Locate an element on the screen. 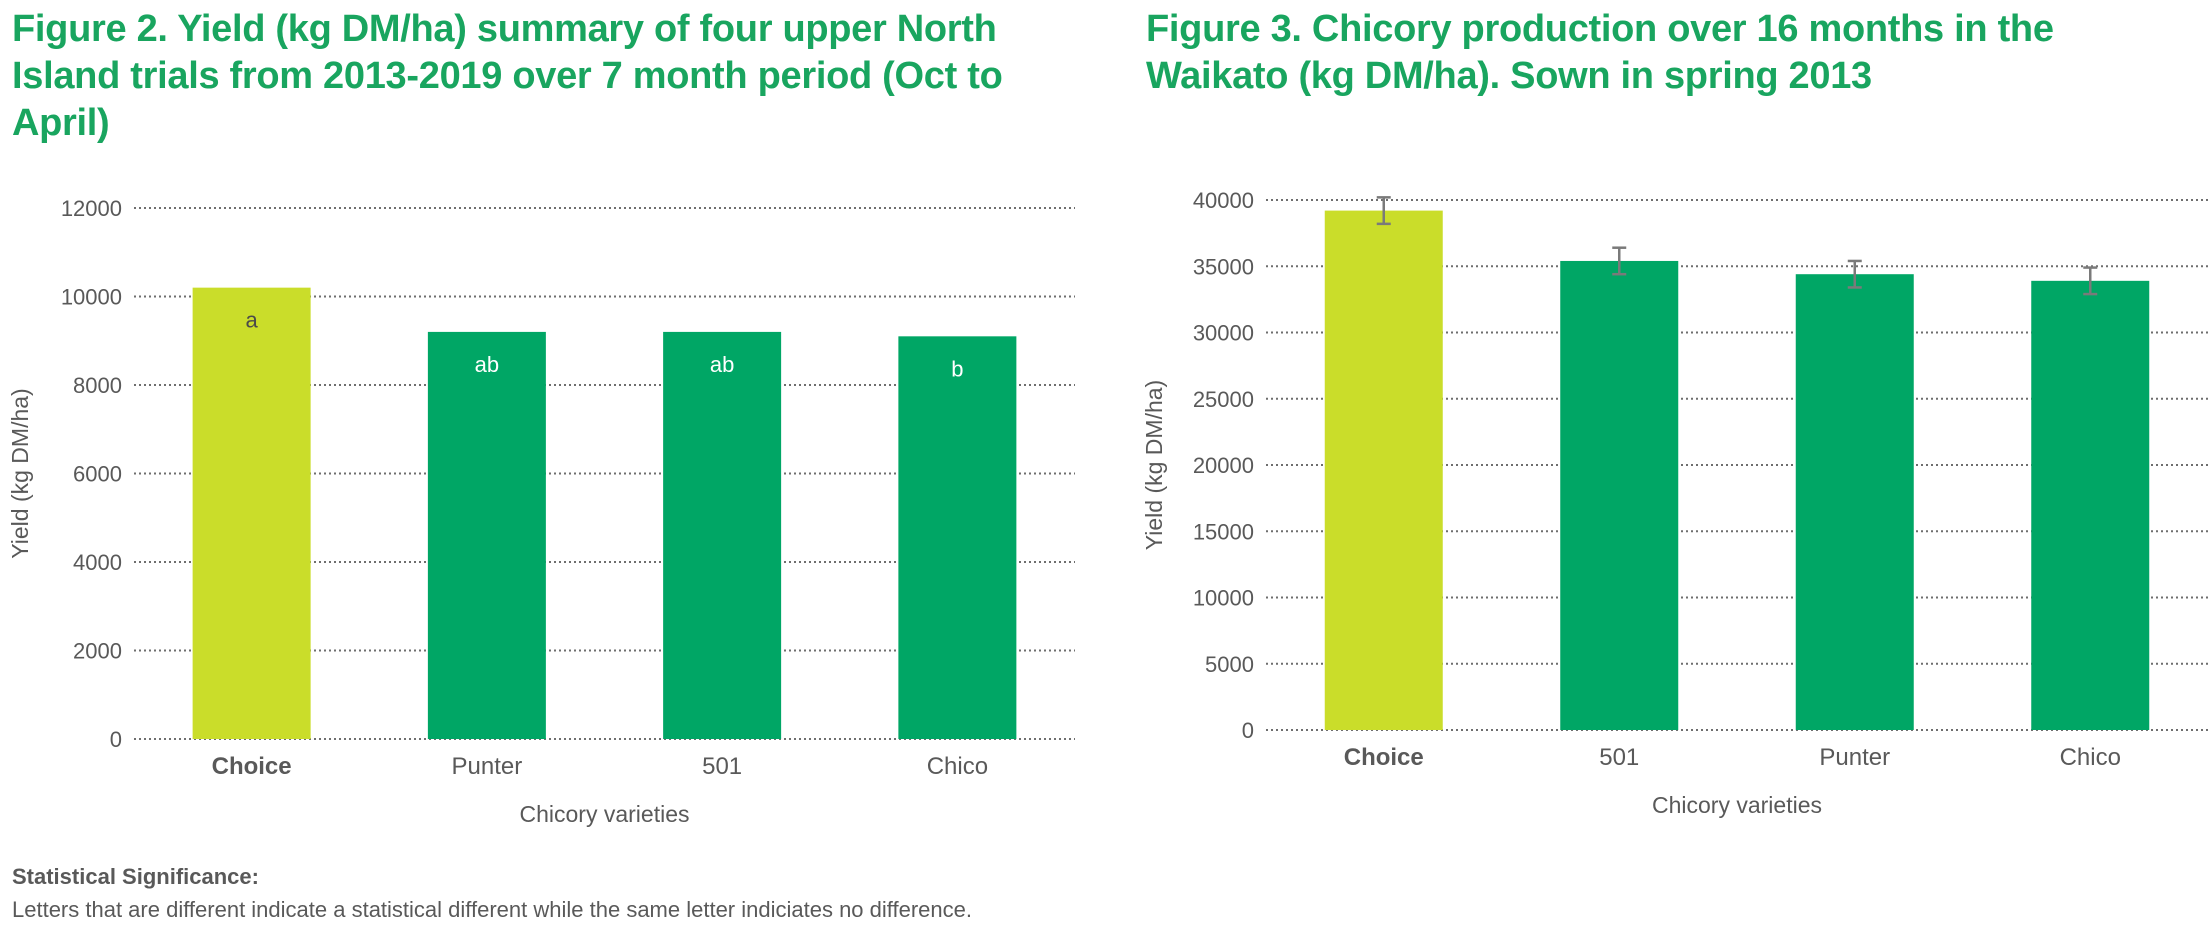 This screenshot has width=2208, height=932. y-tick-label: 6000 is located at coordinates (97, 474).